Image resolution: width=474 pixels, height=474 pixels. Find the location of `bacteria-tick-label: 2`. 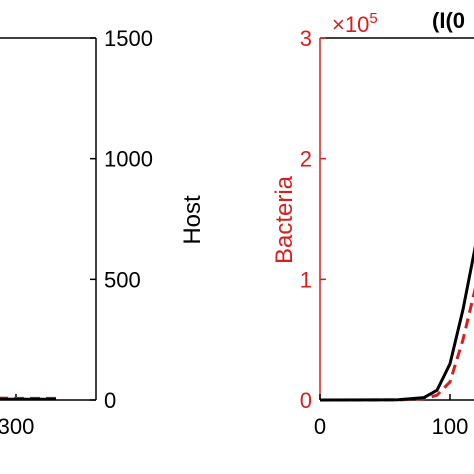

bacteria-tick-label: 2 is located at coordinates (306, 159).